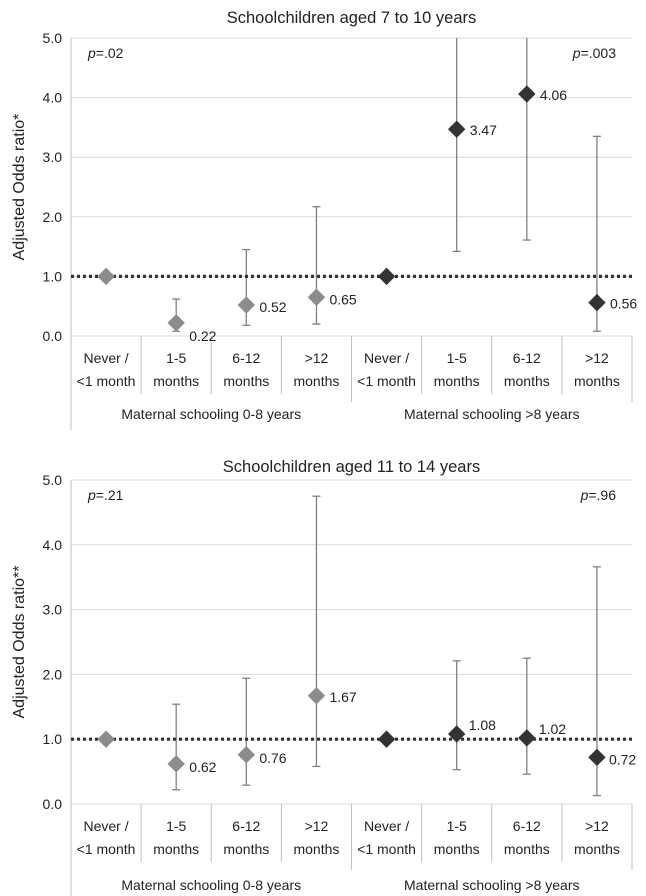  I want to click on data-label: 3.47, so click(483, 130).